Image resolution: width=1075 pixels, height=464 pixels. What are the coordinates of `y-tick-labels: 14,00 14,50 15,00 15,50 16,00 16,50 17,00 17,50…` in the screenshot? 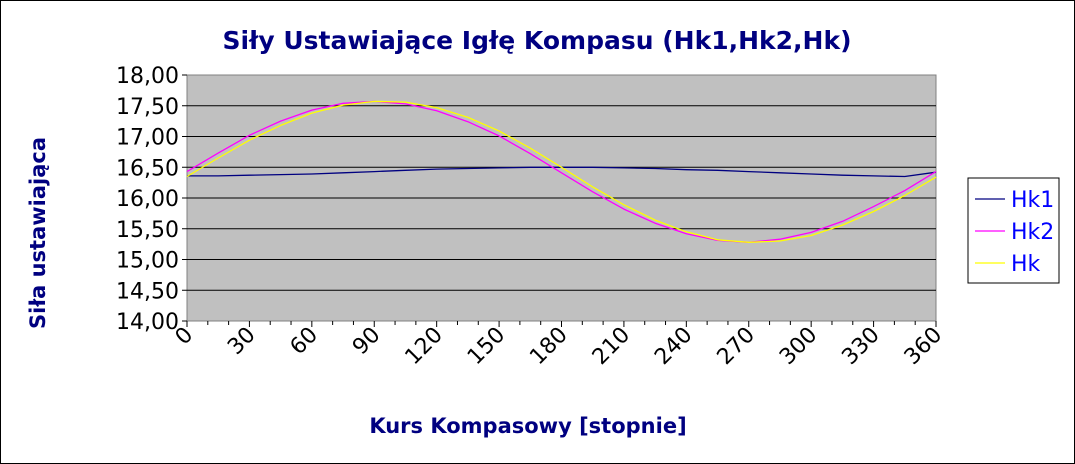 It's located at (147, 199).